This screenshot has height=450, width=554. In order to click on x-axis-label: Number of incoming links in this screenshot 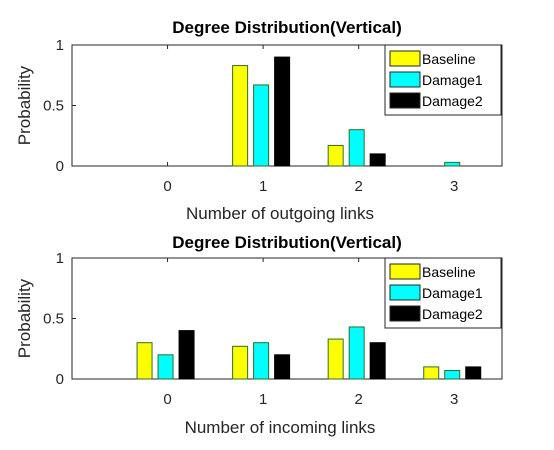, I will do `click(280, 427)`.